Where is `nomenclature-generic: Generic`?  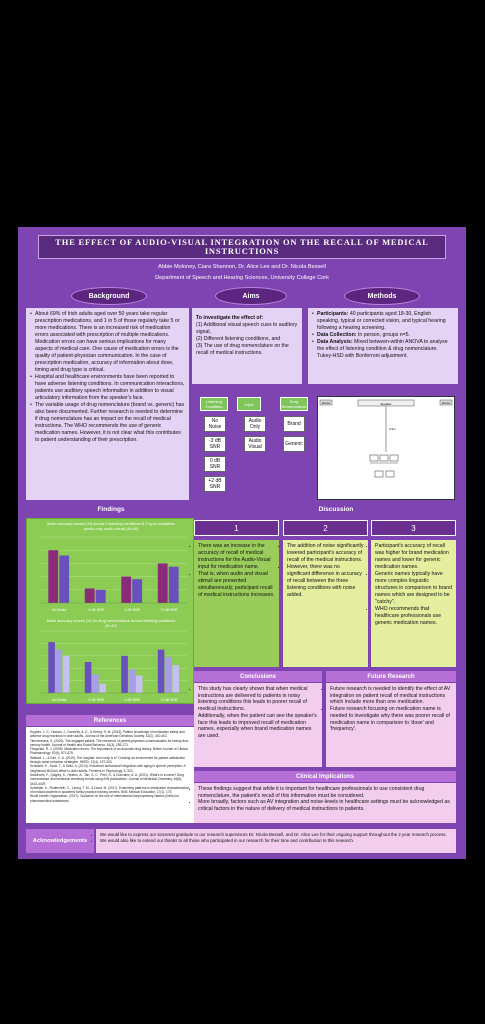 nomenclature-generic: Generic is located at coordinates (294, 444).